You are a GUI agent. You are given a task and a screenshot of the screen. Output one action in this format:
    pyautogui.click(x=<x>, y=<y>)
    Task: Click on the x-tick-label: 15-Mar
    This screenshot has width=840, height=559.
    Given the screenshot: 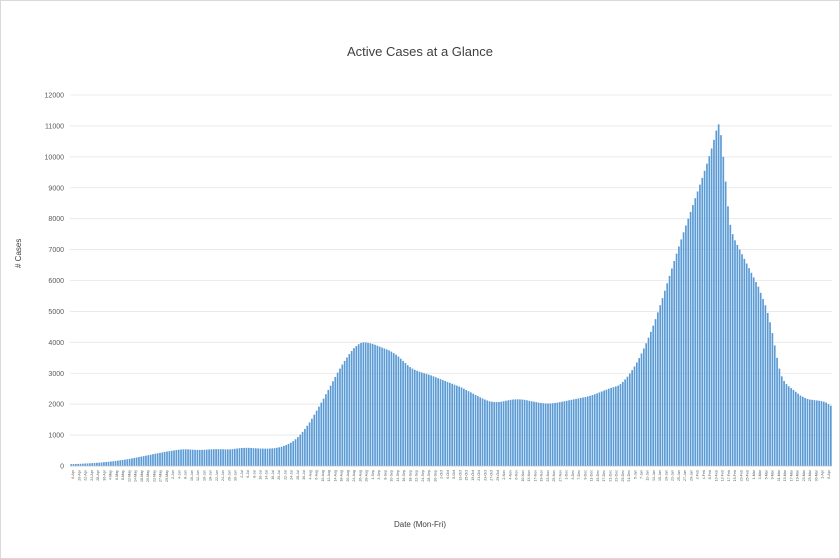 What is the action you would take?
    pyautogui.click(x=785, y=475)
    